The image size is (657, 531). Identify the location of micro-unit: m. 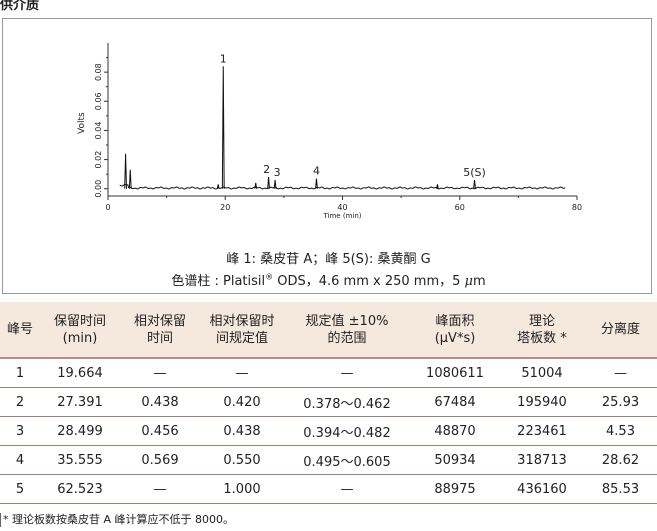
(479, 281).